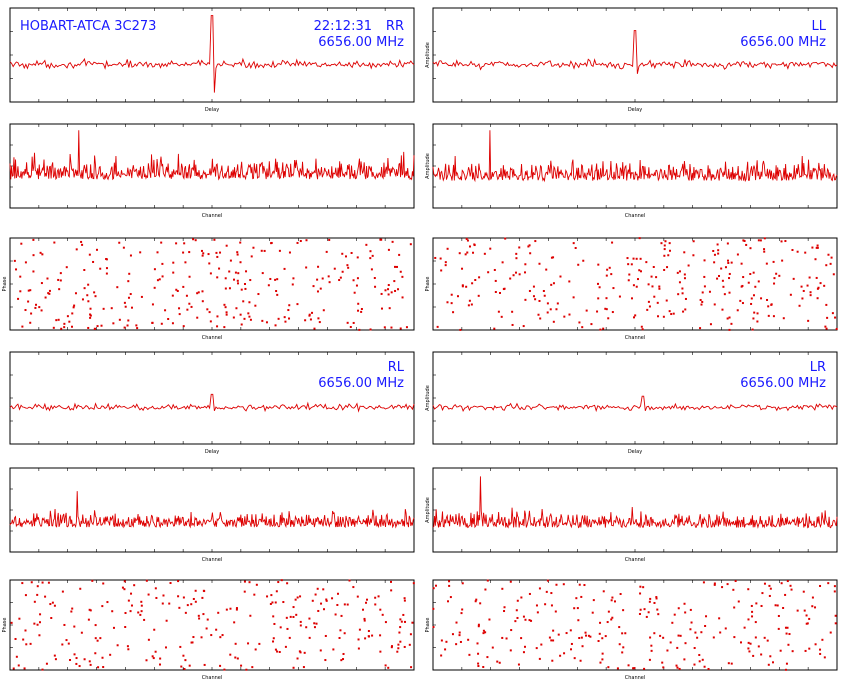 This screenshot has height=680, width=850. What do you see at coordinates (212, 171) in the screenshot?
I see `panel-rr-channel: Channel` at bounding box center [212, 171].